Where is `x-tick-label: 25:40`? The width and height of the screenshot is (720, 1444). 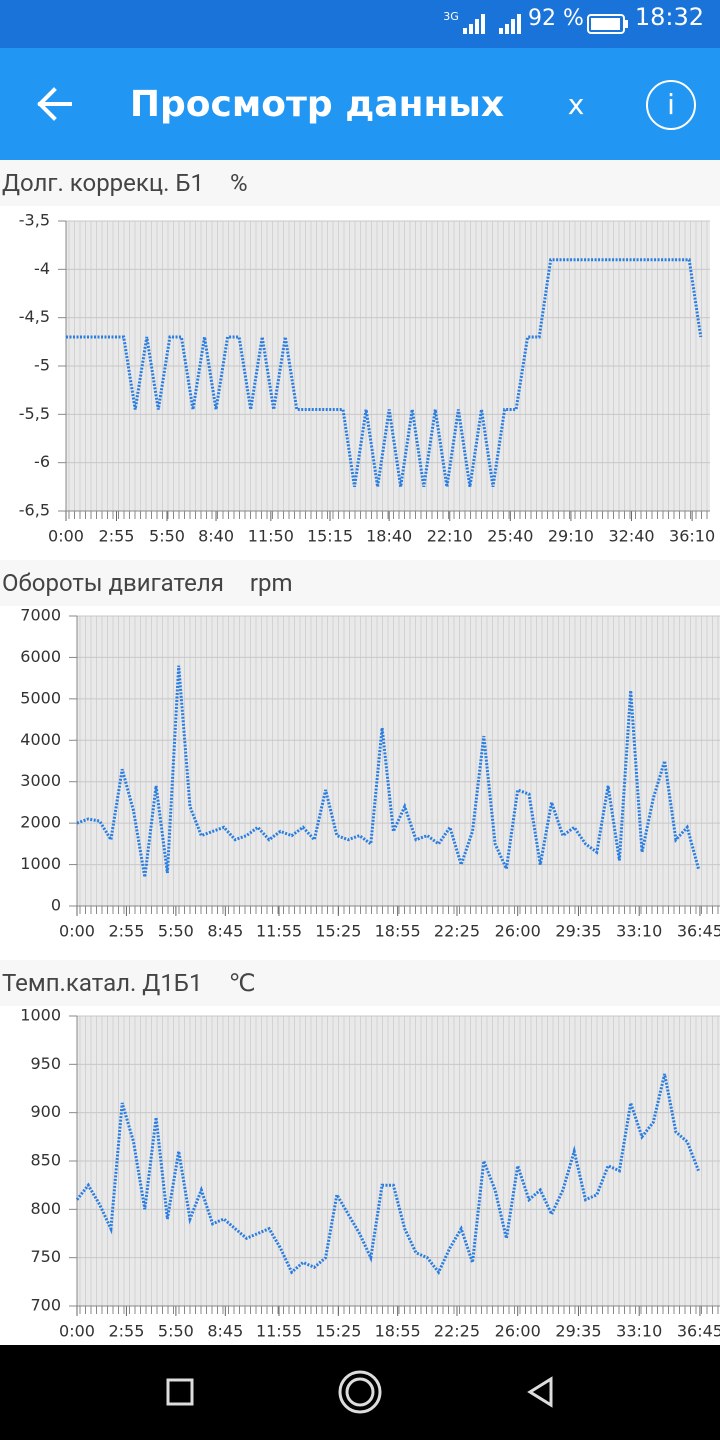 x-tick-label: 25:40 is located at coordinates (510, 536).